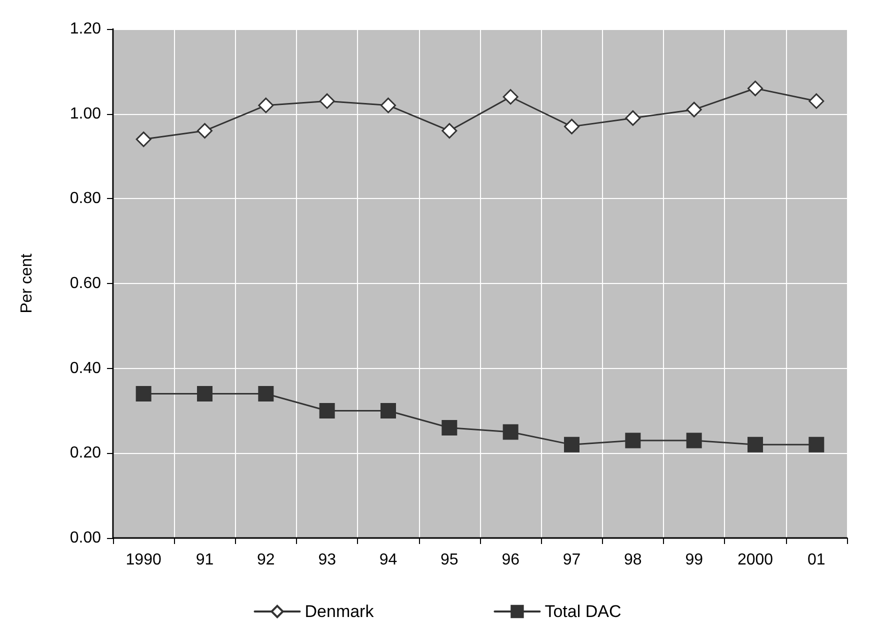 This screenshot has width=875, height=643. I want to click on x-tick-label: 98, so click(633, 560).